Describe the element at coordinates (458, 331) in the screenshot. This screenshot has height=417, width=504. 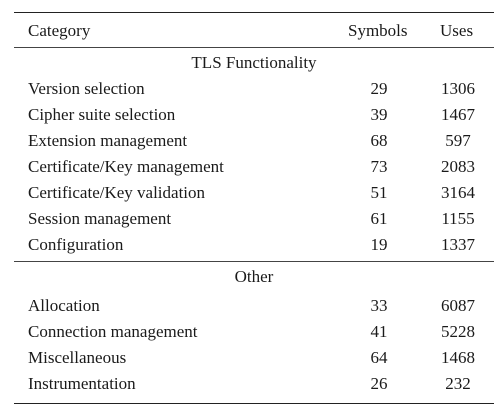
I see `row-uses: 5228` at that location.